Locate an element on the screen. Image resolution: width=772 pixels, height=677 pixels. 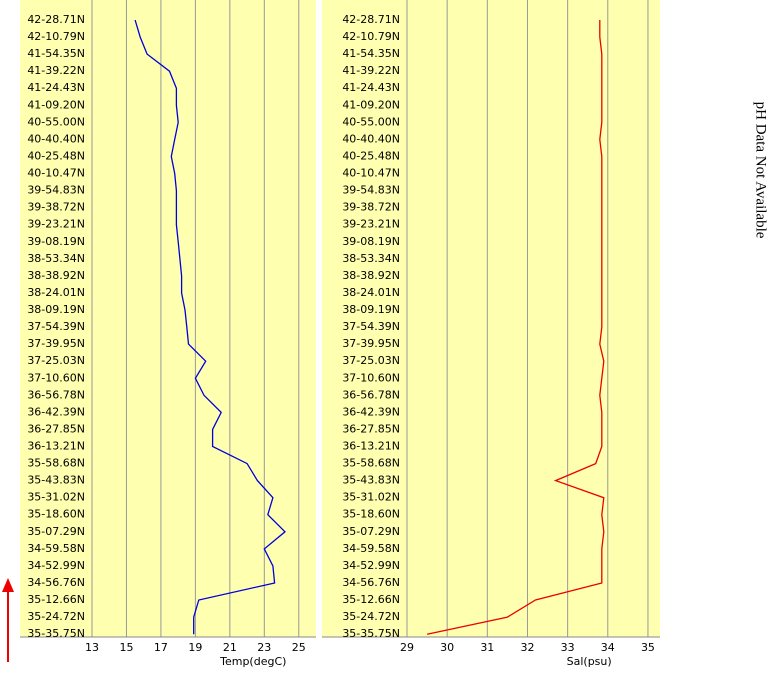
x-tick-label: 13 is located at coordinates (92, 647).